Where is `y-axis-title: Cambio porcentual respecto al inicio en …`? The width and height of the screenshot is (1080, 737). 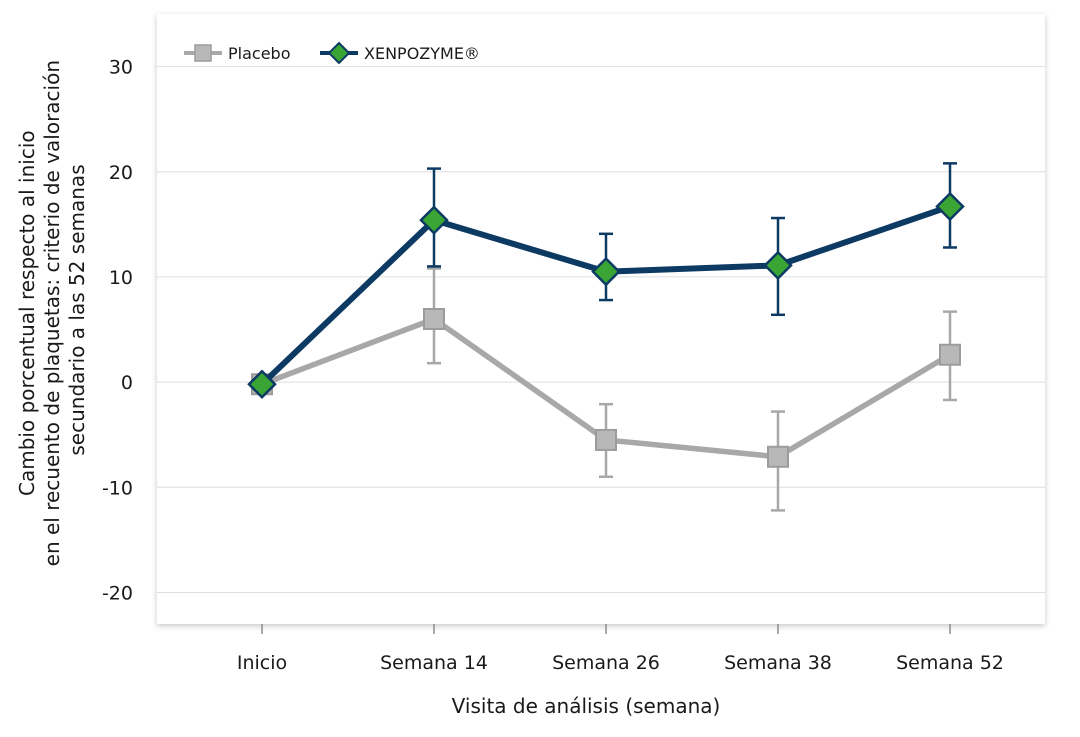
y-axis-title: Cambio porcentual respecto al inicio en … is located at coordinates (52, 310).